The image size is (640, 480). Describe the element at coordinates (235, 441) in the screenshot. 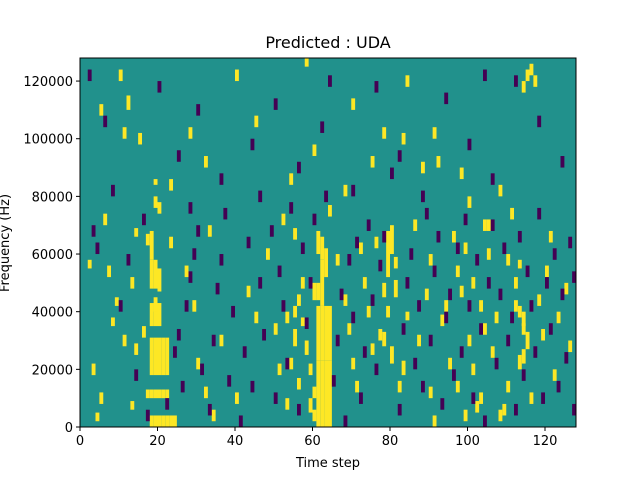

I see `x-tick-label: 40` at that location.